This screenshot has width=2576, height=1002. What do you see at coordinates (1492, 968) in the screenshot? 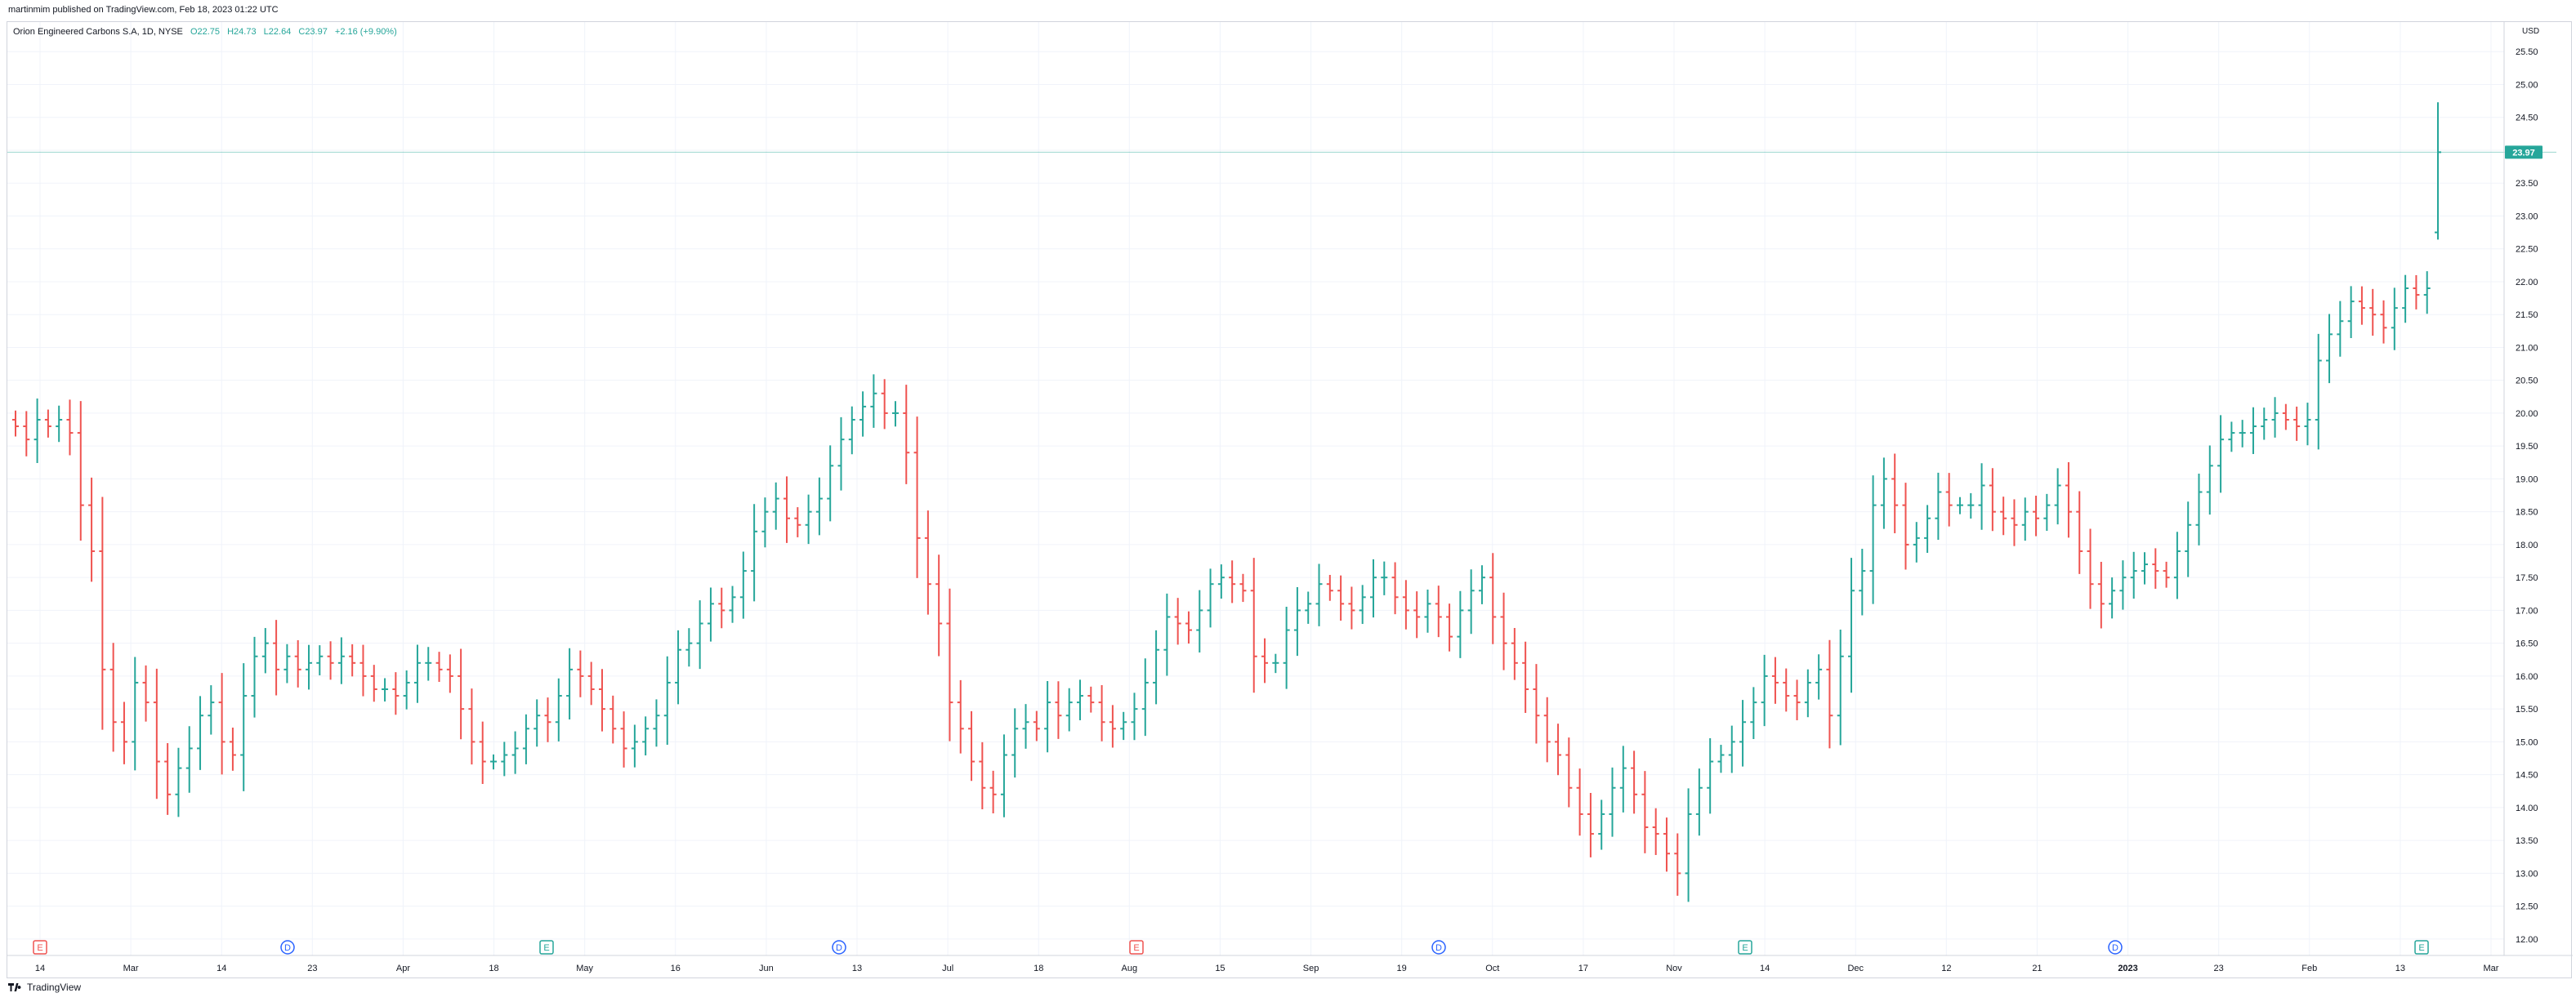
I see `time-tick-label: Oct` at bounding box center [1492, 968].